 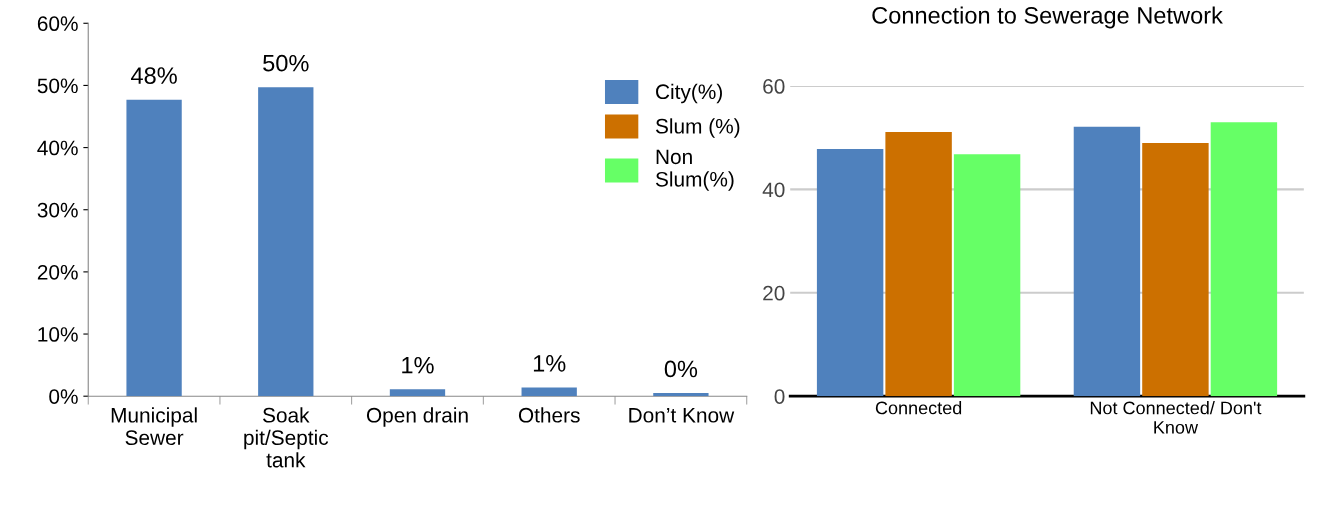 I want to click on x-tick-label: Others, so click(x=549, y=415).